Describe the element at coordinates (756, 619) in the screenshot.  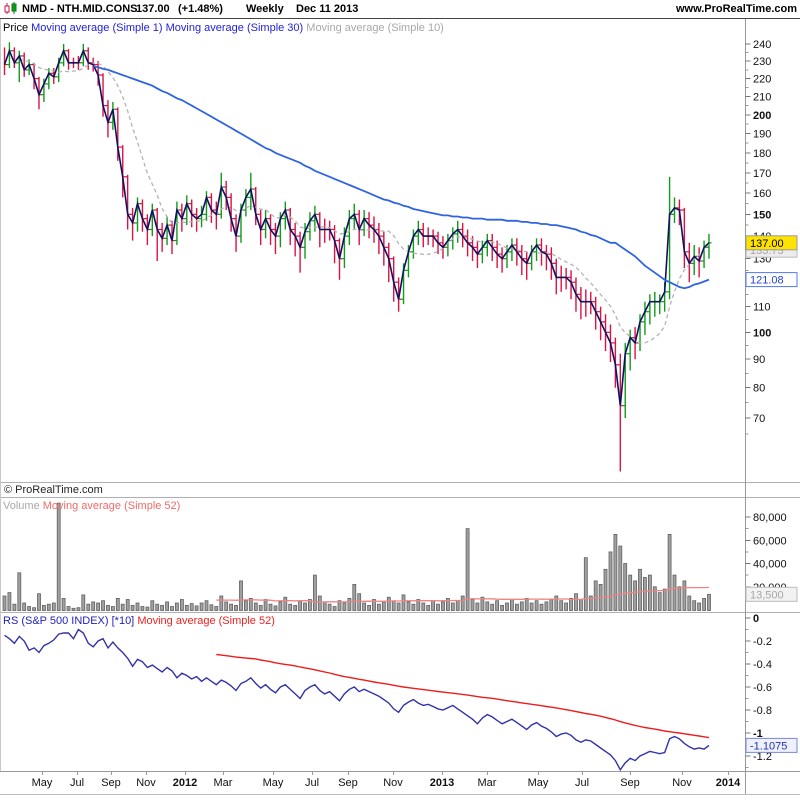
I see `svg-text: 0` at that location.